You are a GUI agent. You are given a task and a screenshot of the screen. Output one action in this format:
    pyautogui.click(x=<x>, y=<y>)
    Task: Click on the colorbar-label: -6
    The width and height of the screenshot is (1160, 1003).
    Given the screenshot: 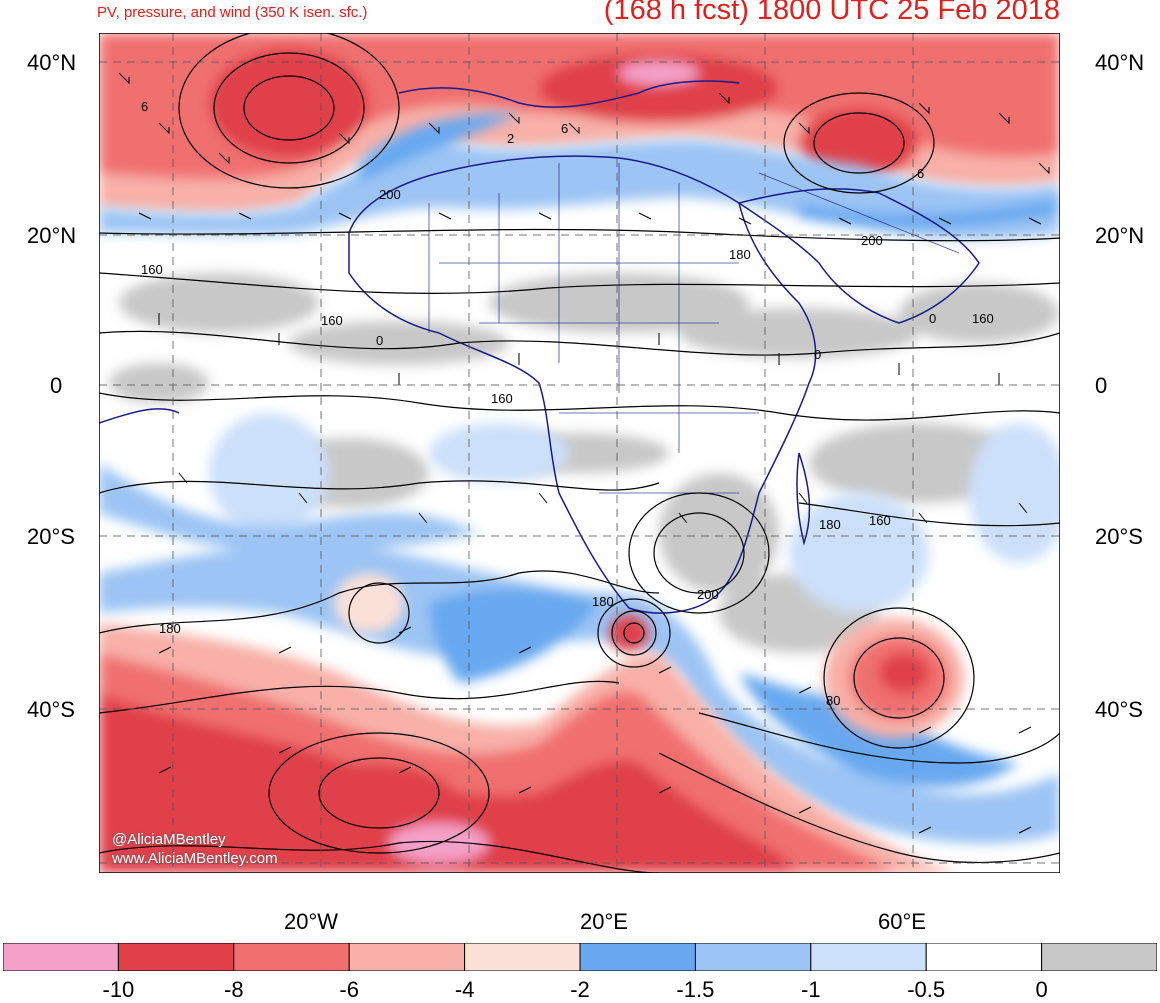 What is the action you would take?
    pyautogui.click(x=349, y=989)
    